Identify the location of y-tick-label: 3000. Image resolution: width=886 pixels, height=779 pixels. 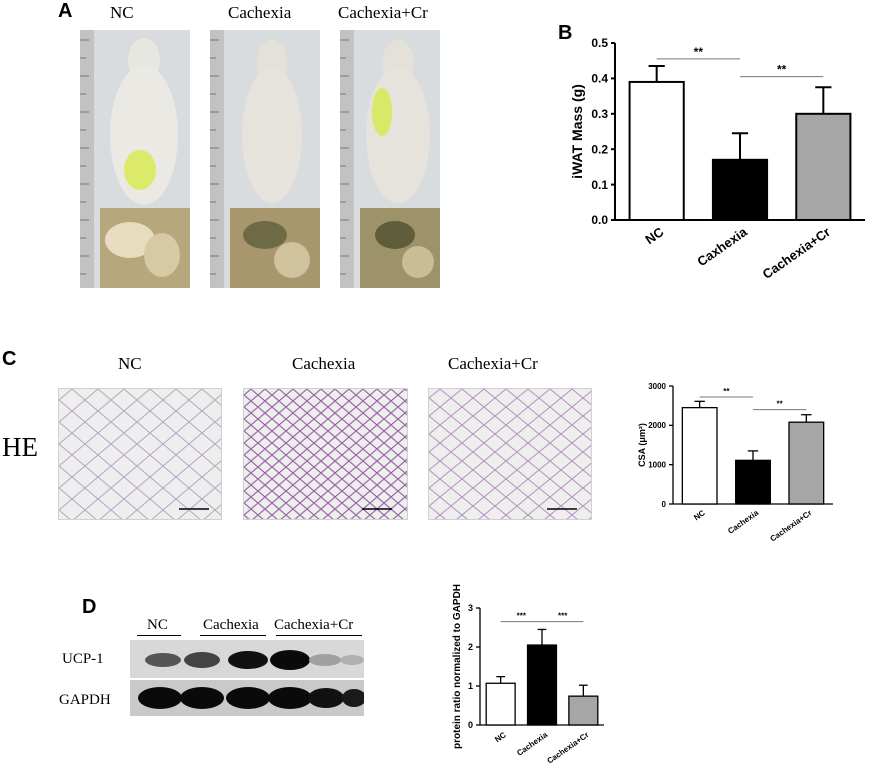
(657, 386).